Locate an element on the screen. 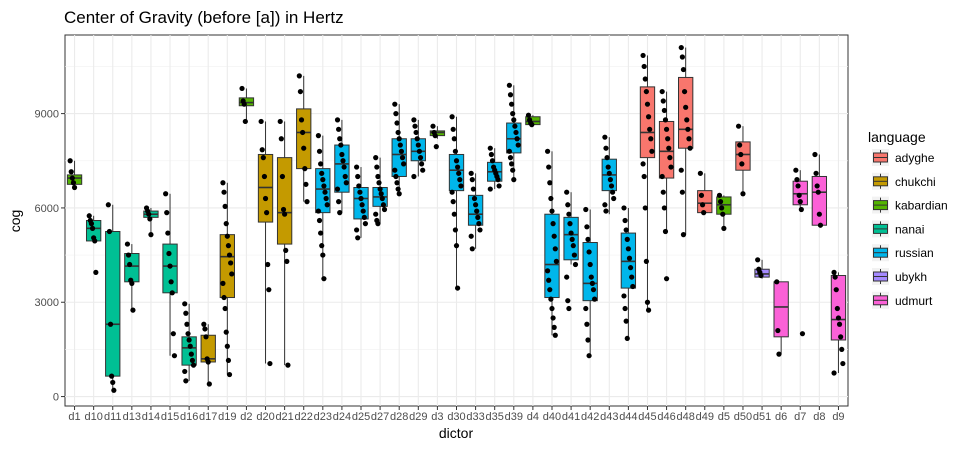  legend-label: russian is located at coordinates (914, 253).